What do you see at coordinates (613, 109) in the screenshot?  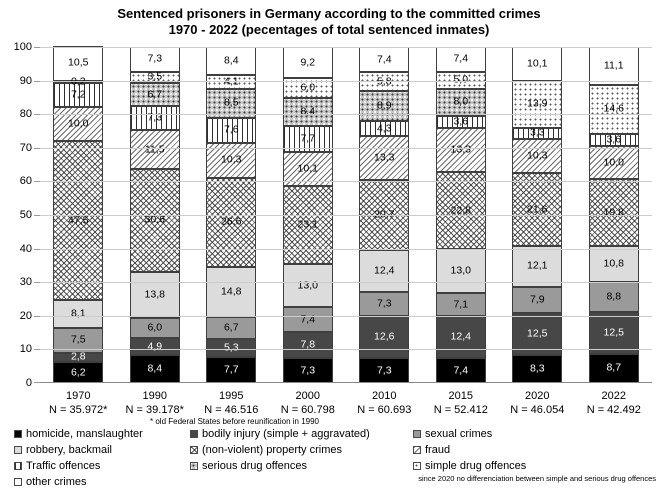 I see `segment-simple-drug-offences-2022: 14,6` at bounding box center [613, 109].